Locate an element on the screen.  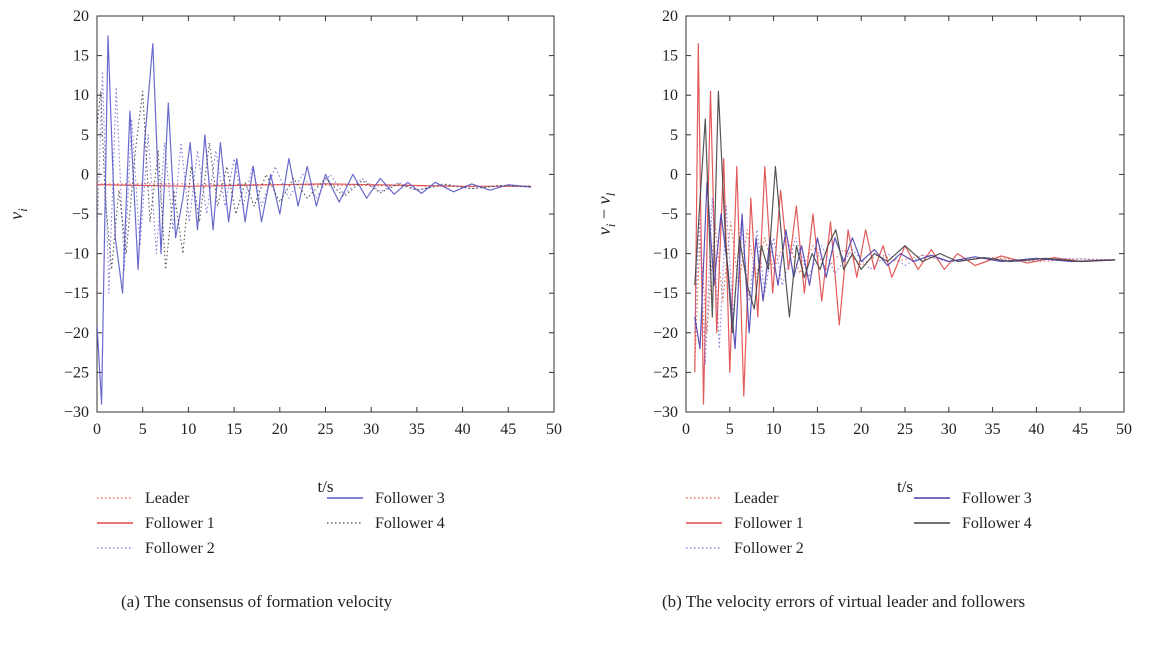
y-axis-label: vi is located at coordinates (18, 214).